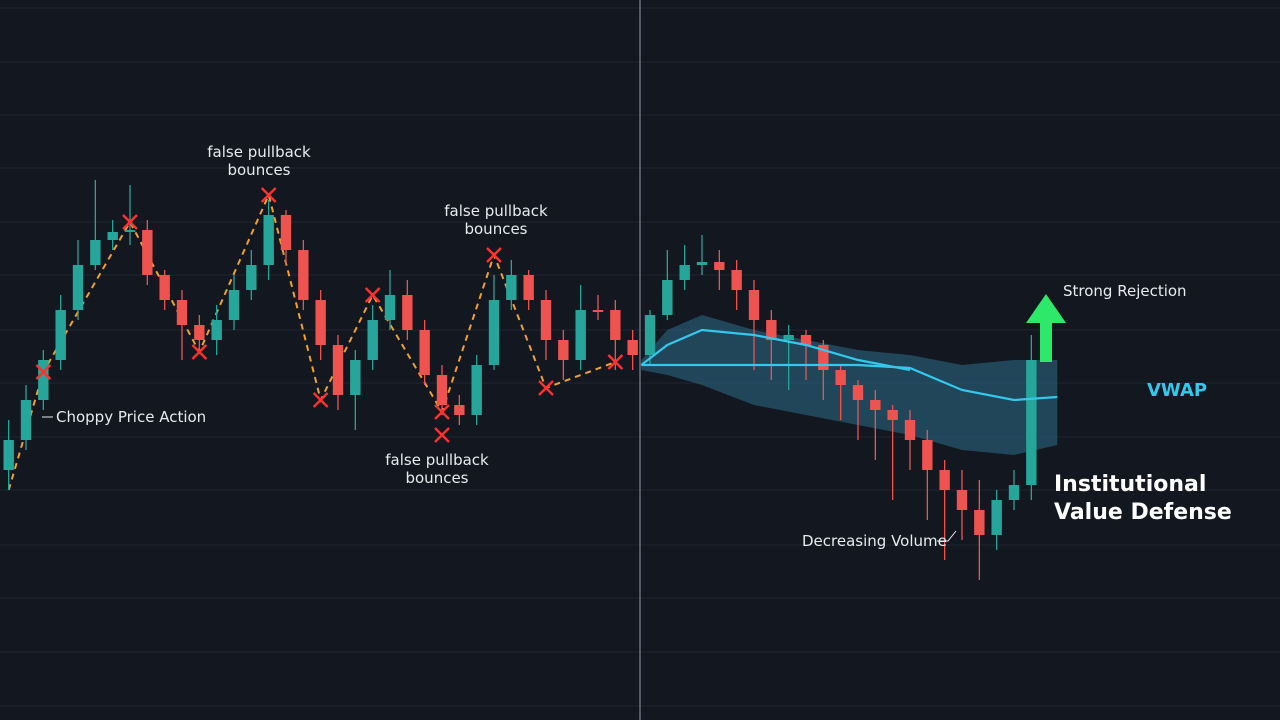 This screenshot has width=1280, height=720. Describe the element at coordinates (874, 541) in the screenshot. I see `annotation: Decreasing Volume` at that location.